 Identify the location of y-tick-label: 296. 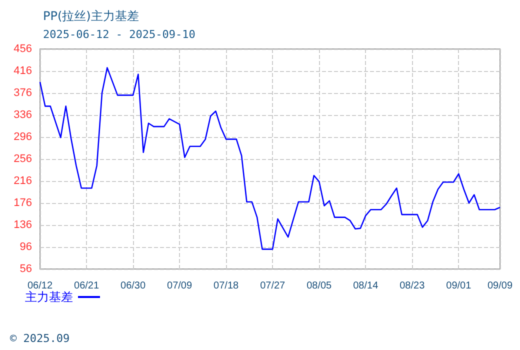
(23, 137).